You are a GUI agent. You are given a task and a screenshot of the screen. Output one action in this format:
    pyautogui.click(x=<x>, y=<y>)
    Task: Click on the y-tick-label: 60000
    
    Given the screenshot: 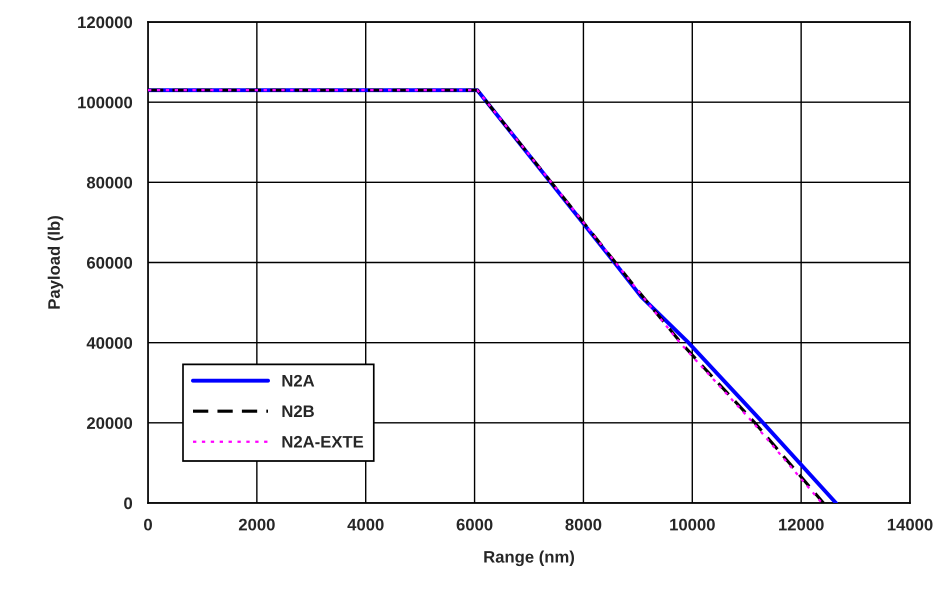 What is the action you would take?
    pyautogui.click(x=109, y=262)
    